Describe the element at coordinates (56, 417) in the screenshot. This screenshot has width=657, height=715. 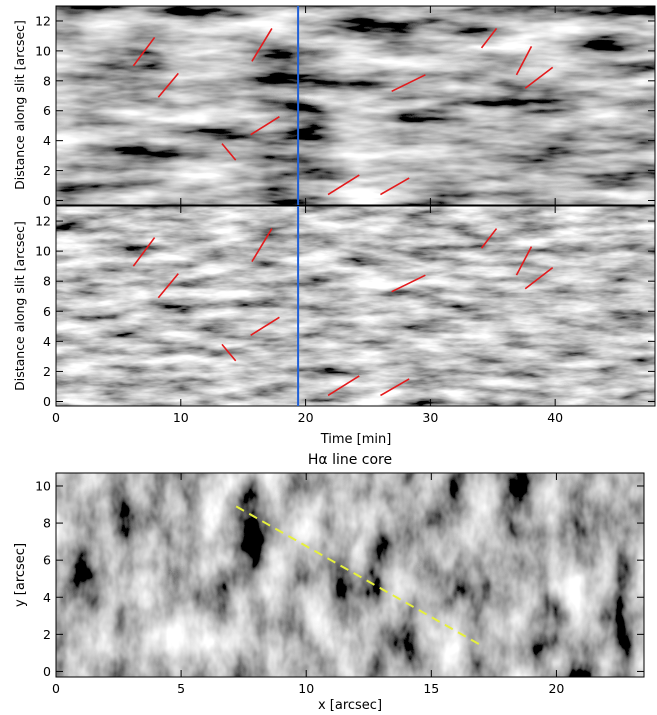
I see `middle-x-tick-label: 0` at that location.